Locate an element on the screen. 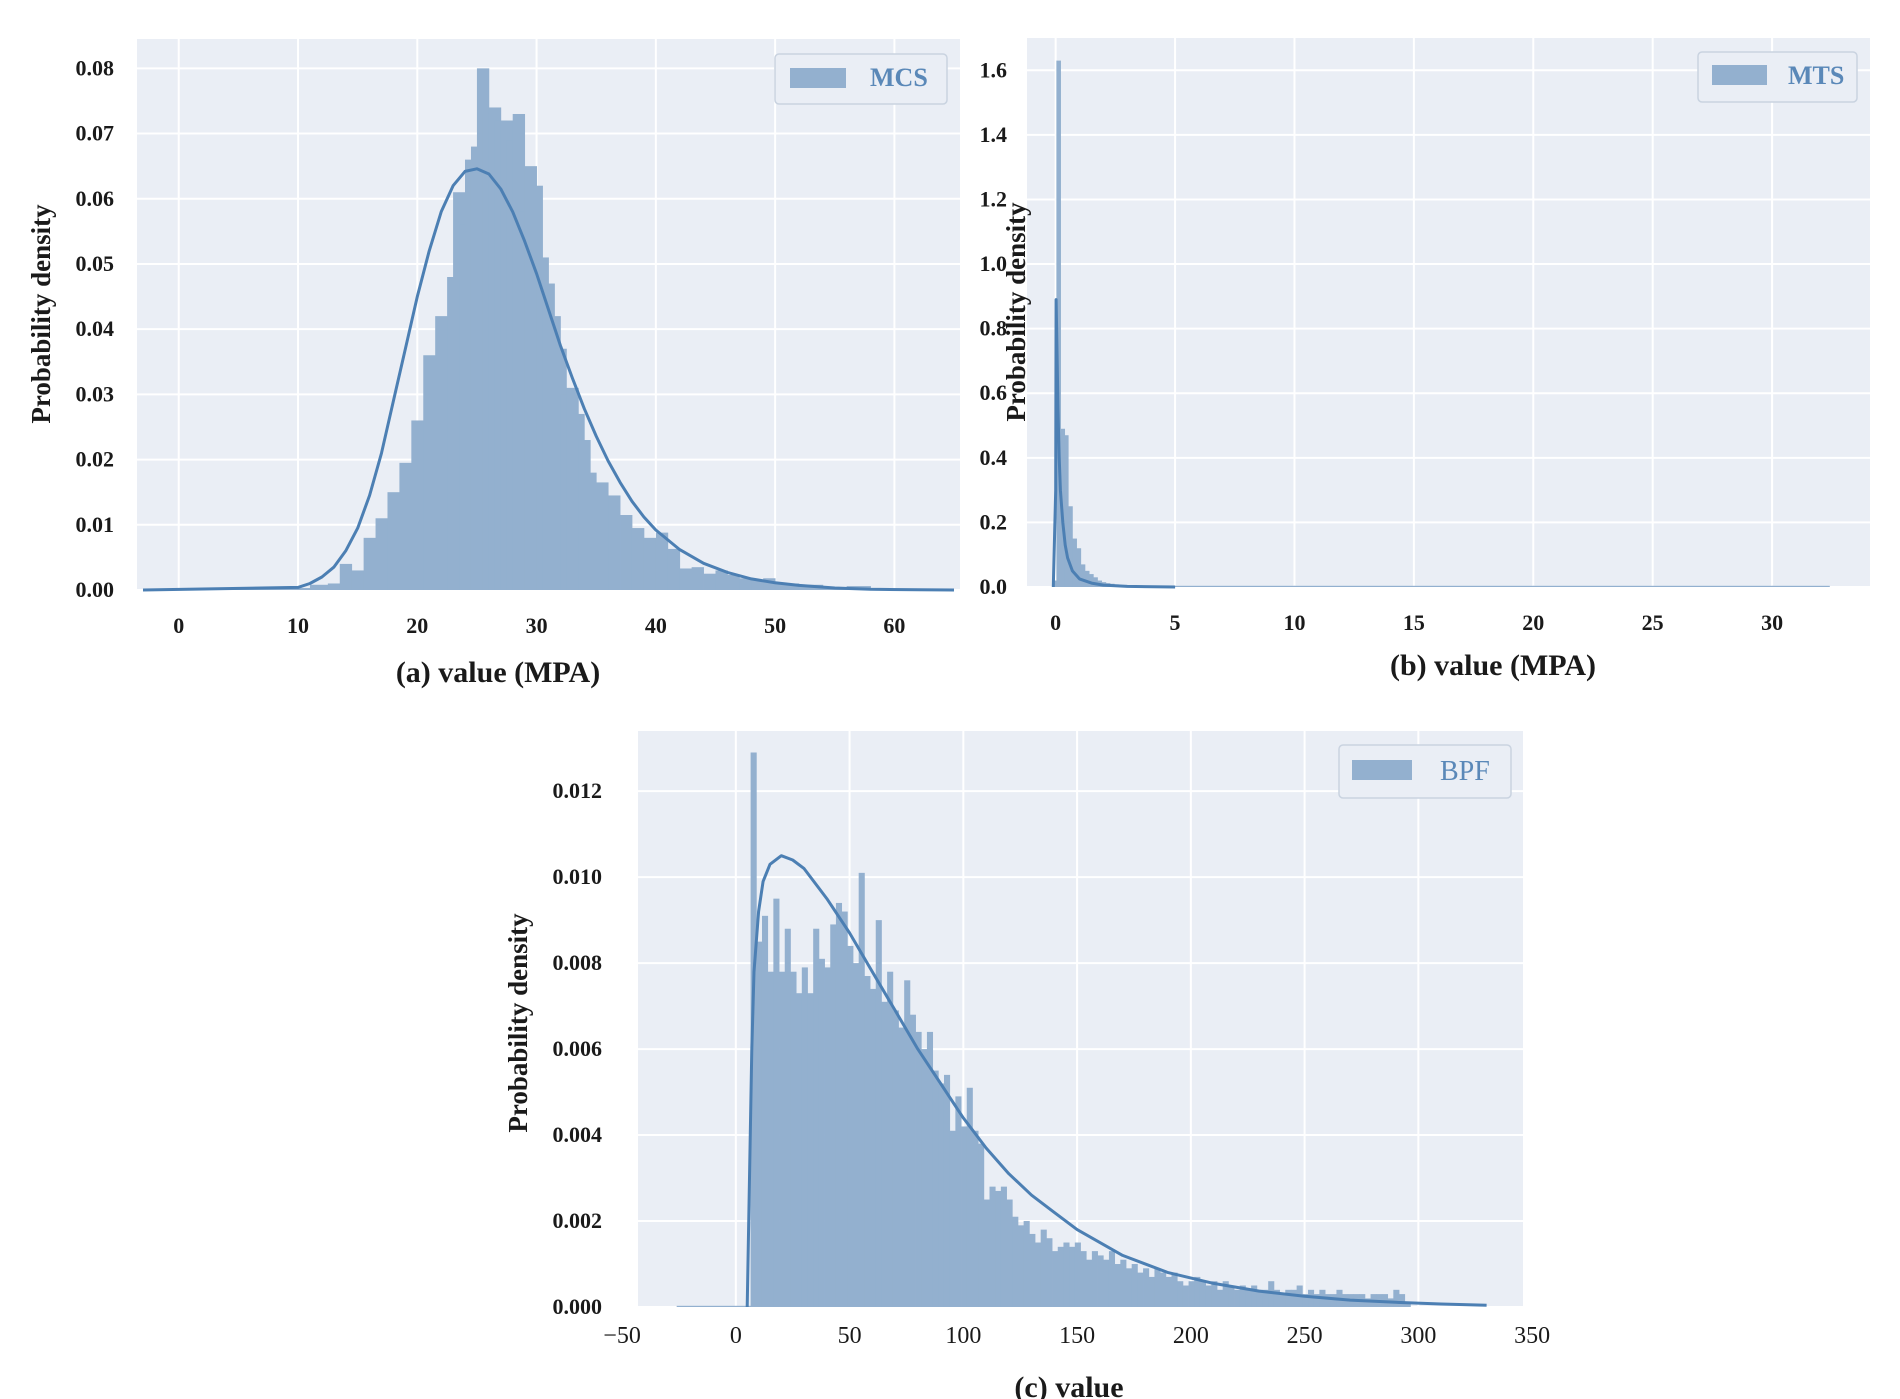 The image size is (1900, 1399). x-tick-label: 25 is located at coordinates (1653, 622).